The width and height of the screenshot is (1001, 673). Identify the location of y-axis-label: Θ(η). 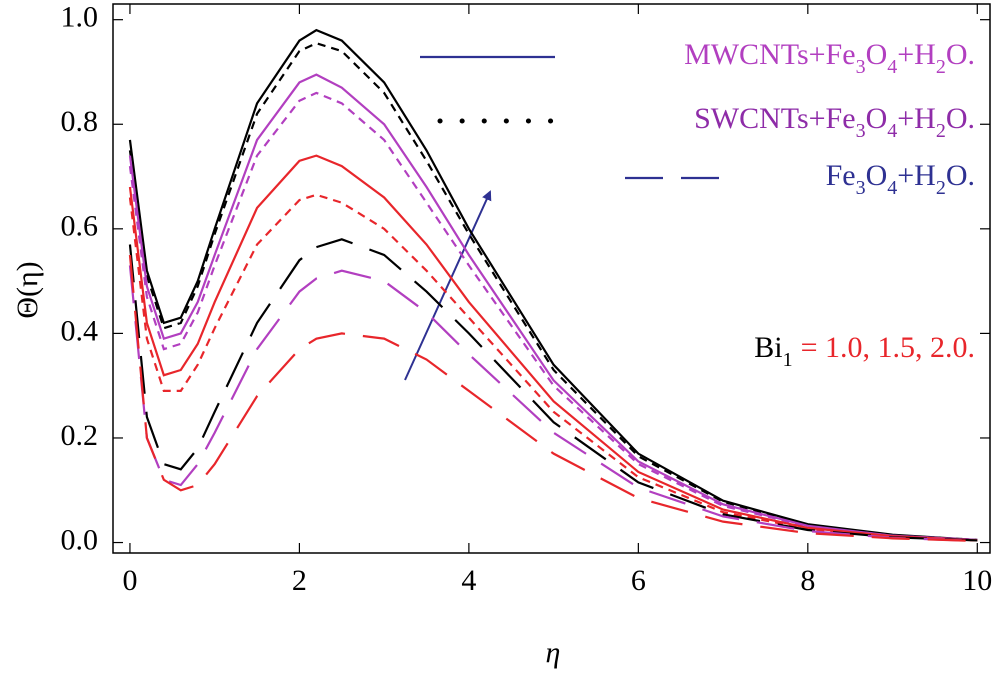
(27, 289).